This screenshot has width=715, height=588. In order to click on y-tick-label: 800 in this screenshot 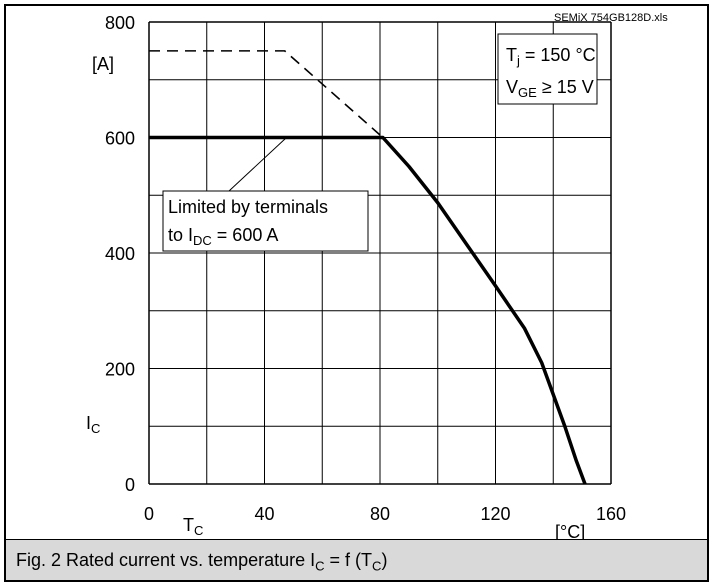, I will do `click(120, 23)`.